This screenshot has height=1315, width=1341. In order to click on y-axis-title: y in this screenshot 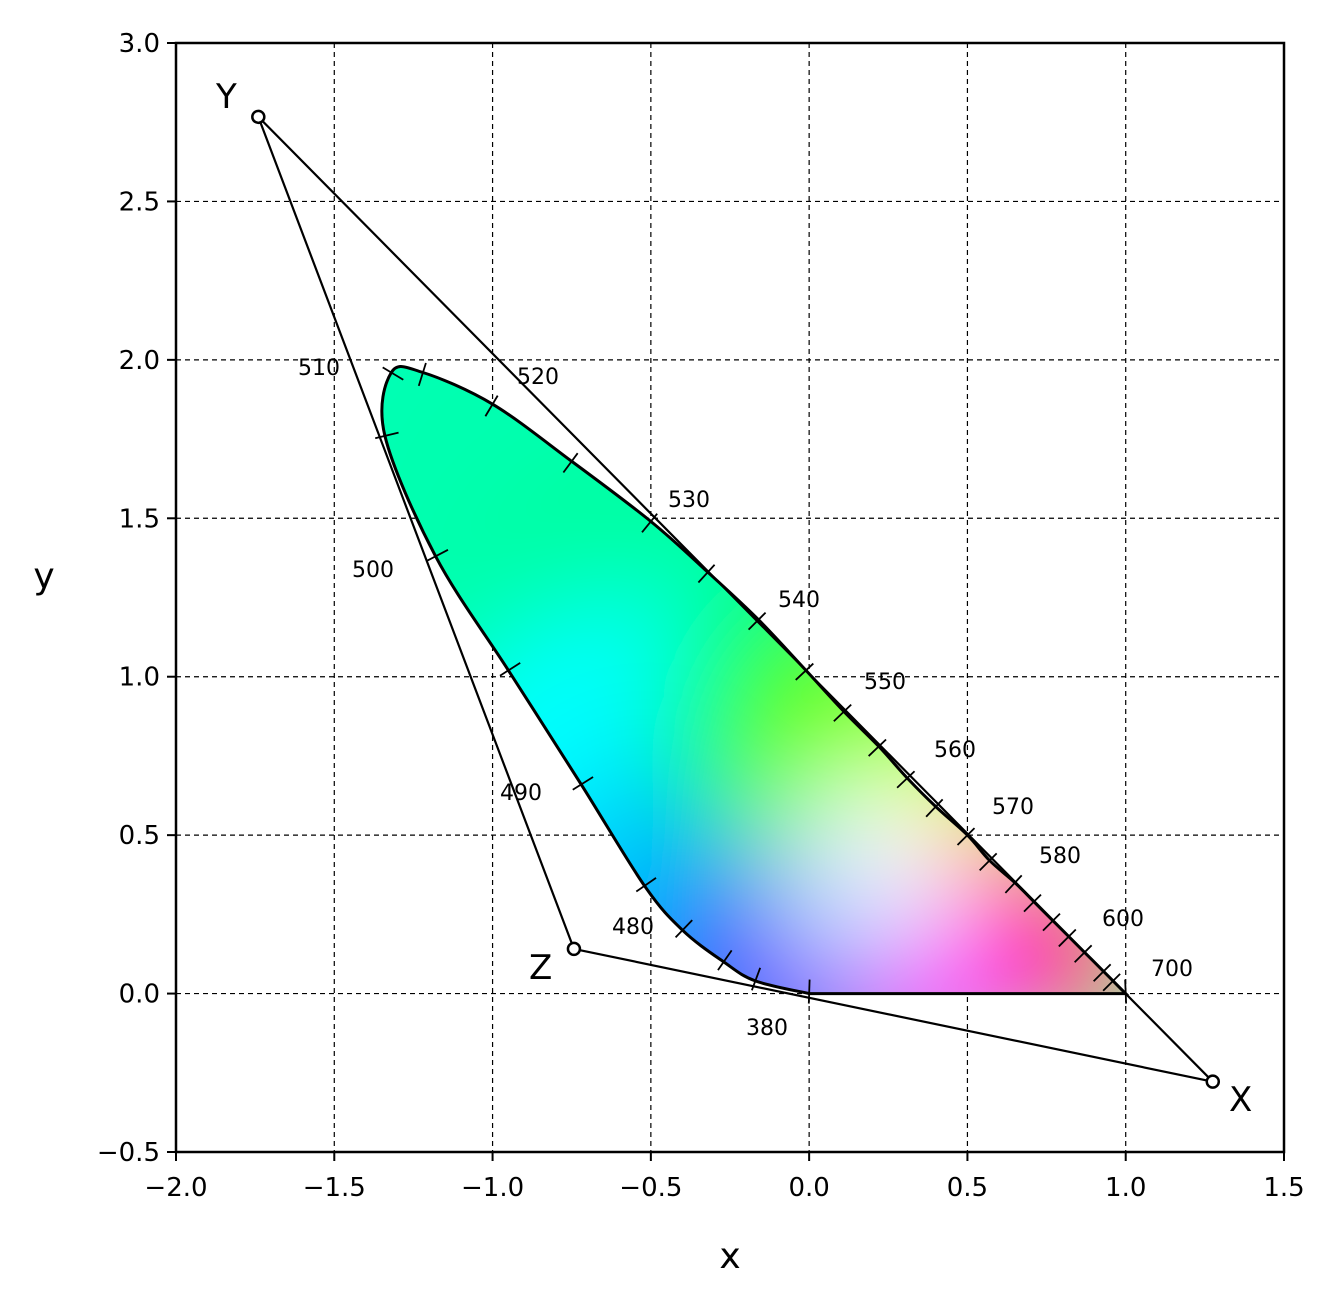, I will do `click(43, 576)`.